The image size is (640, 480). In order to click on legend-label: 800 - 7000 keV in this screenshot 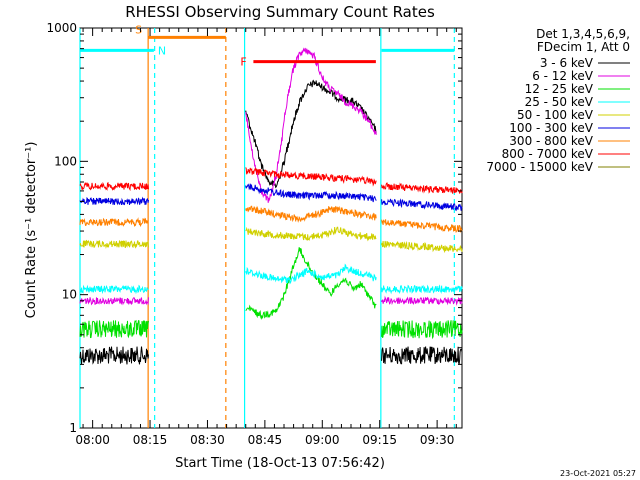, I will do `click(548, 154)`.